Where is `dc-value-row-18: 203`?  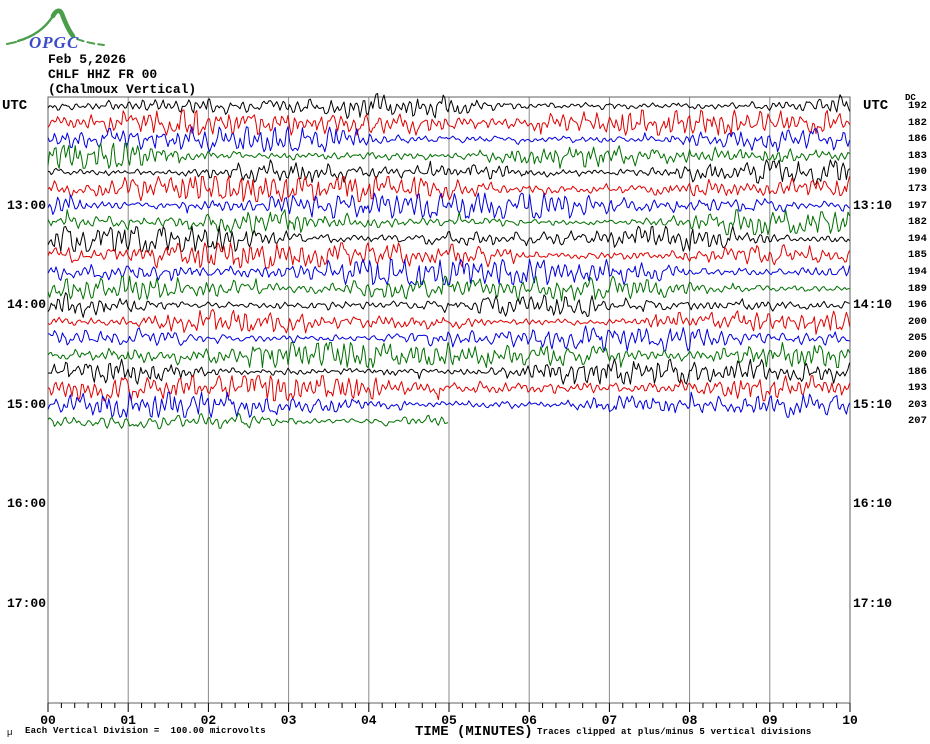
dc-value-row-18: 203 is located at coordinates (917, 404).